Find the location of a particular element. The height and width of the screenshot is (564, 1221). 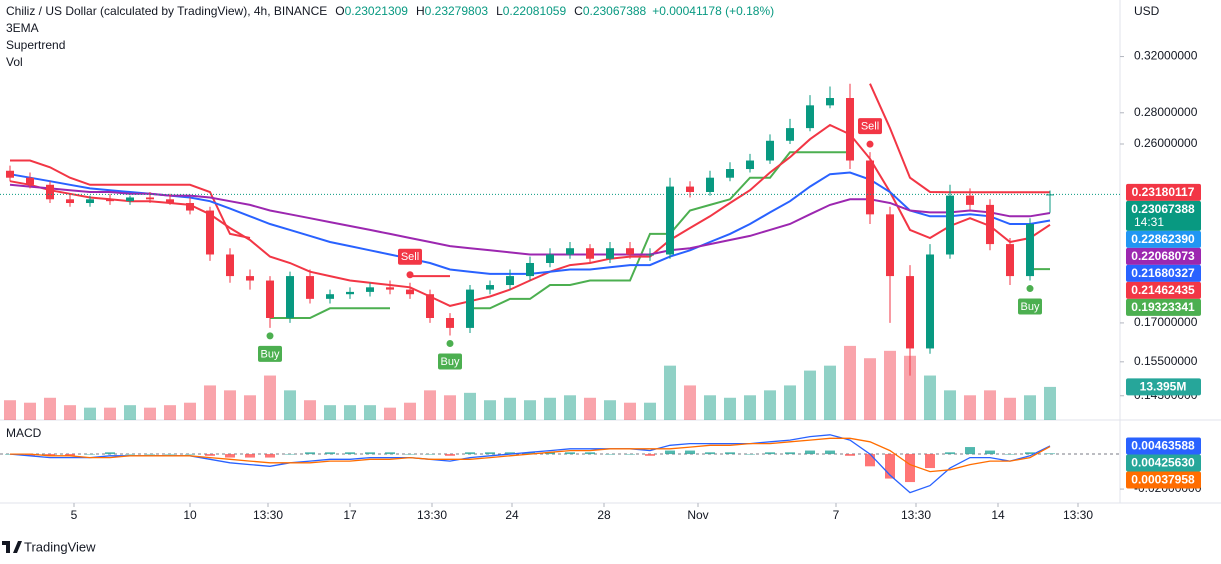

price-change: +0.00041178 (+0.18%) is located at coordinates (713, 11).